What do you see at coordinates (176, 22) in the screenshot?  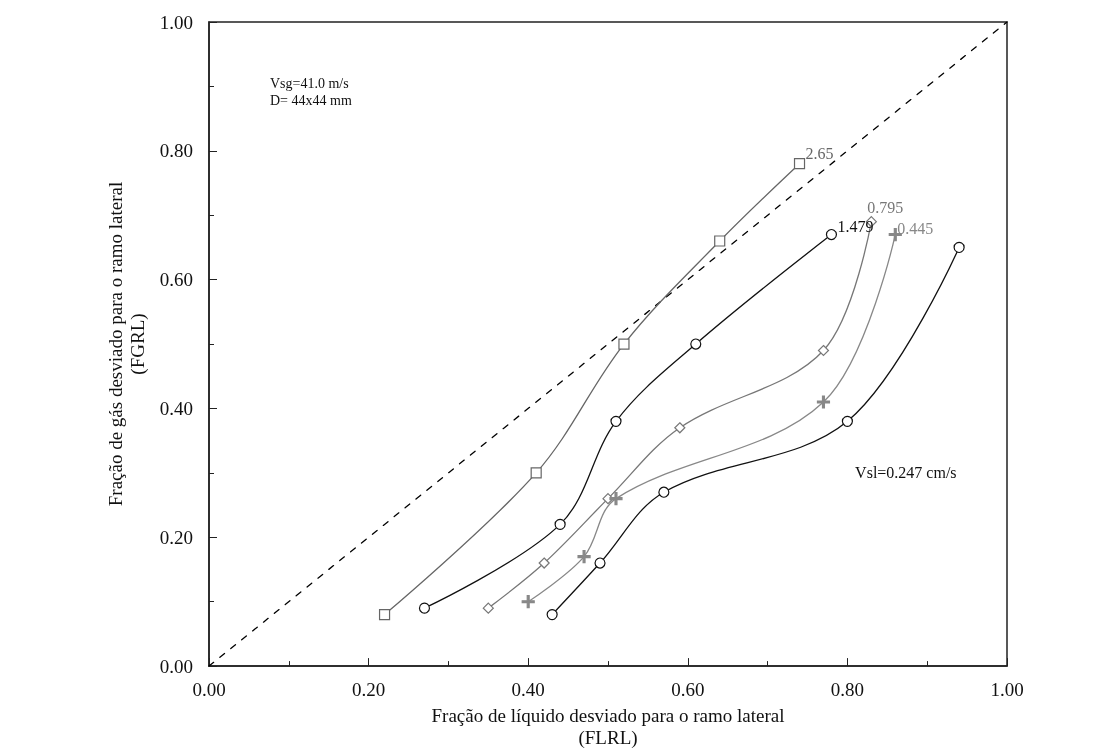 I see `y-tick-label: 1.00` at bounding box center [176, 22].